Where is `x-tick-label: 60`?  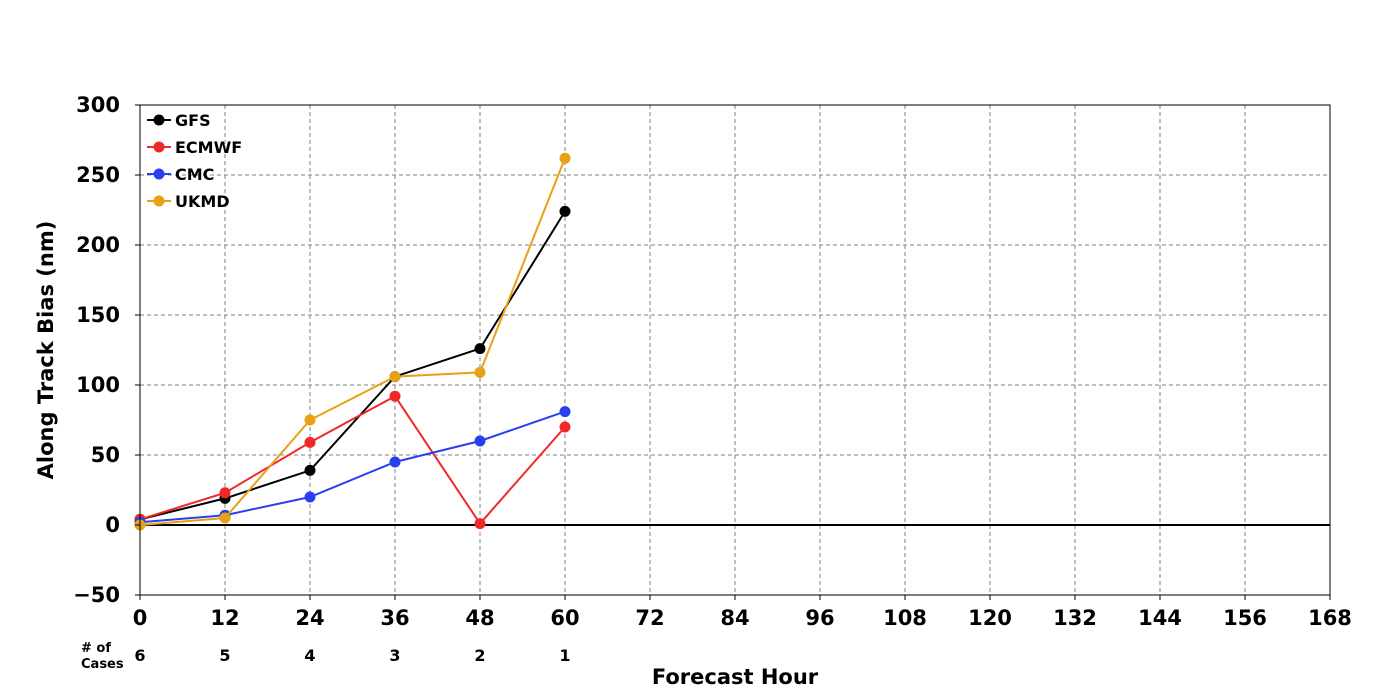 x-tick-label: 60 is located at coordinates (564, 618).